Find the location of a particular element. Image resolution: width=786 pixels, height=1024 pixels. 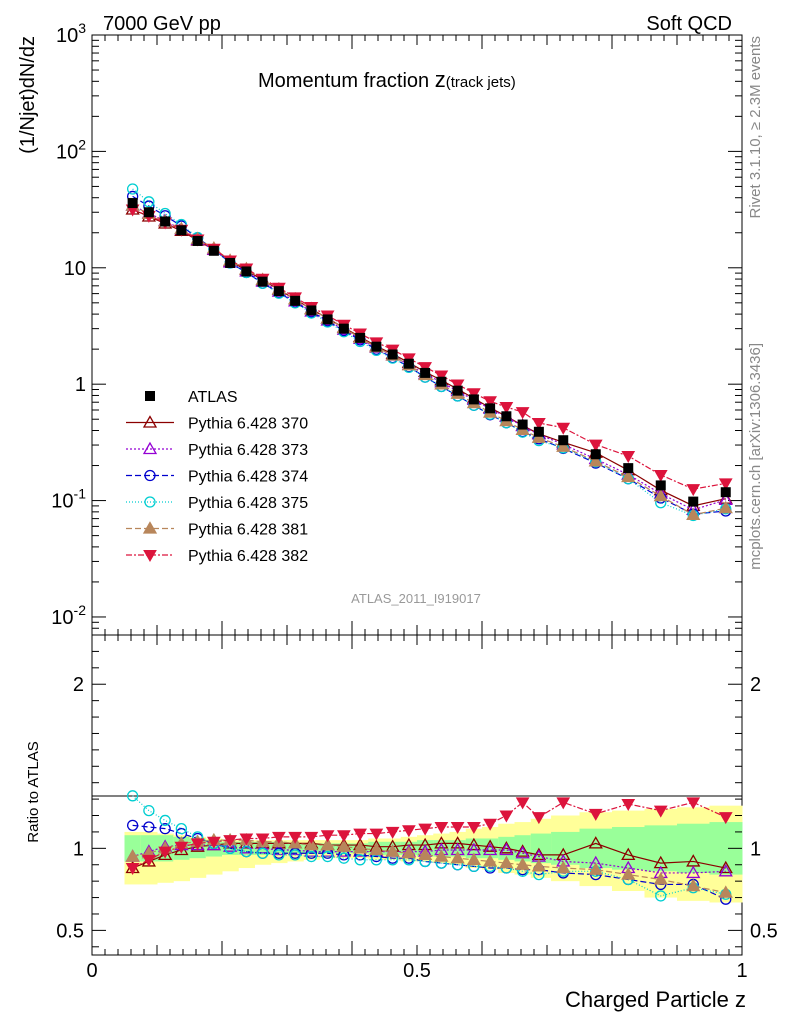

uncertainty-band is located at coordinates (433, 854).